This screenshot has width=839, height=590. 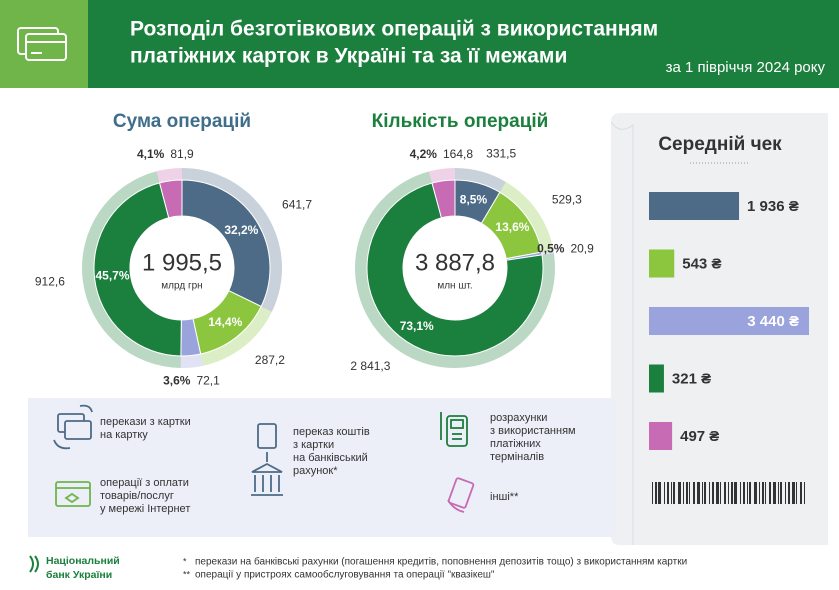 I want to click on percent-label: 4,2%, so click(x=424, y=154).